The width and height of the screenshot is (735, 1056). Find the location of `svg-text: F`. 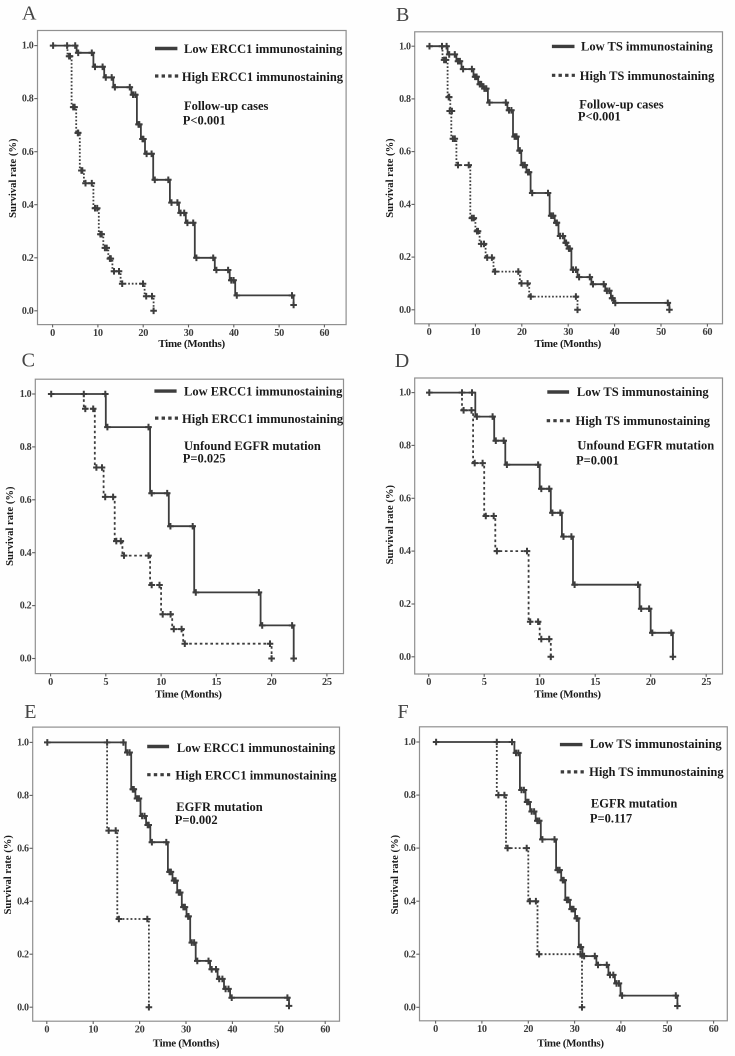

svg-text: F is located at coordinates (403, 712).